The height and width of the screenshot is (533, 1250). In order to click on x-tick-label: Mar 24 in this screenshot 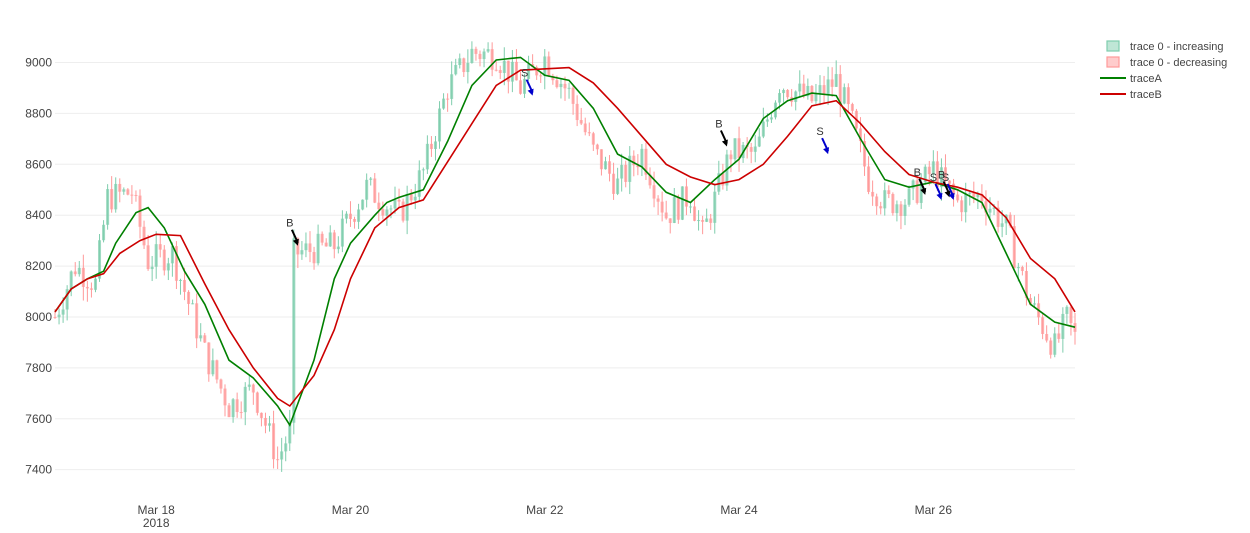, I will do `click(739, 510)`.